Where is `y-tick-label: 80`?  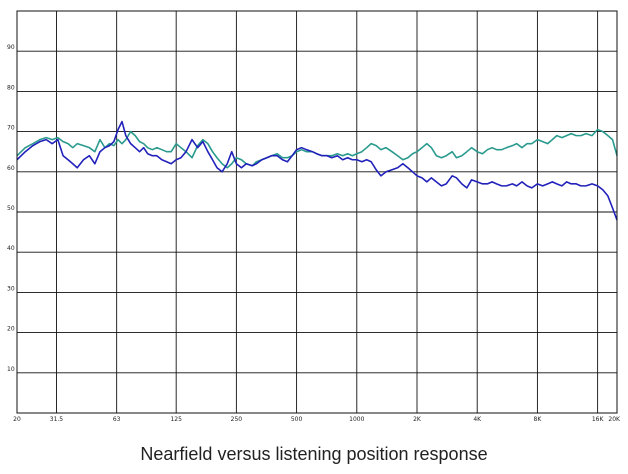 y-tick-label: 80 is located at coordinates (11, 87).